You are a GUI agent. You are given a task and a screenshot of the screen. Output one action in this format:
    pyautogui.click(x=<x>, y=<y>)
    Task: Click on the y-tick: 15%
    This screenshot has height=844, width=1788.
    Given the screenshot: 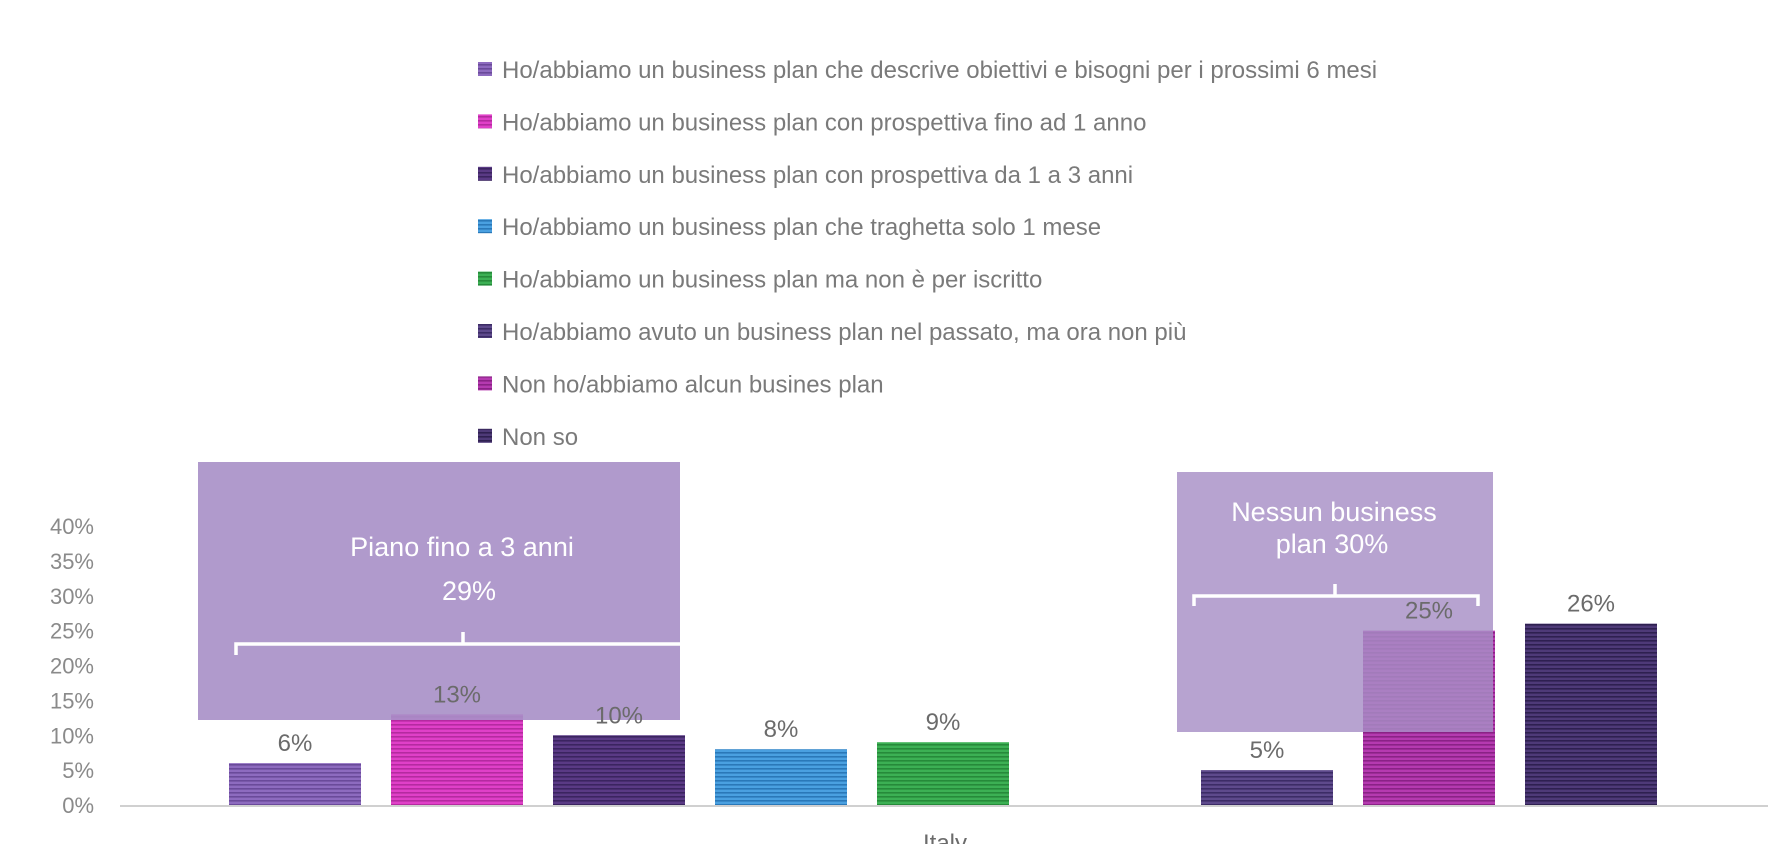 What is the action you would take?
    pyautogui.click(x=72, y=700)
    